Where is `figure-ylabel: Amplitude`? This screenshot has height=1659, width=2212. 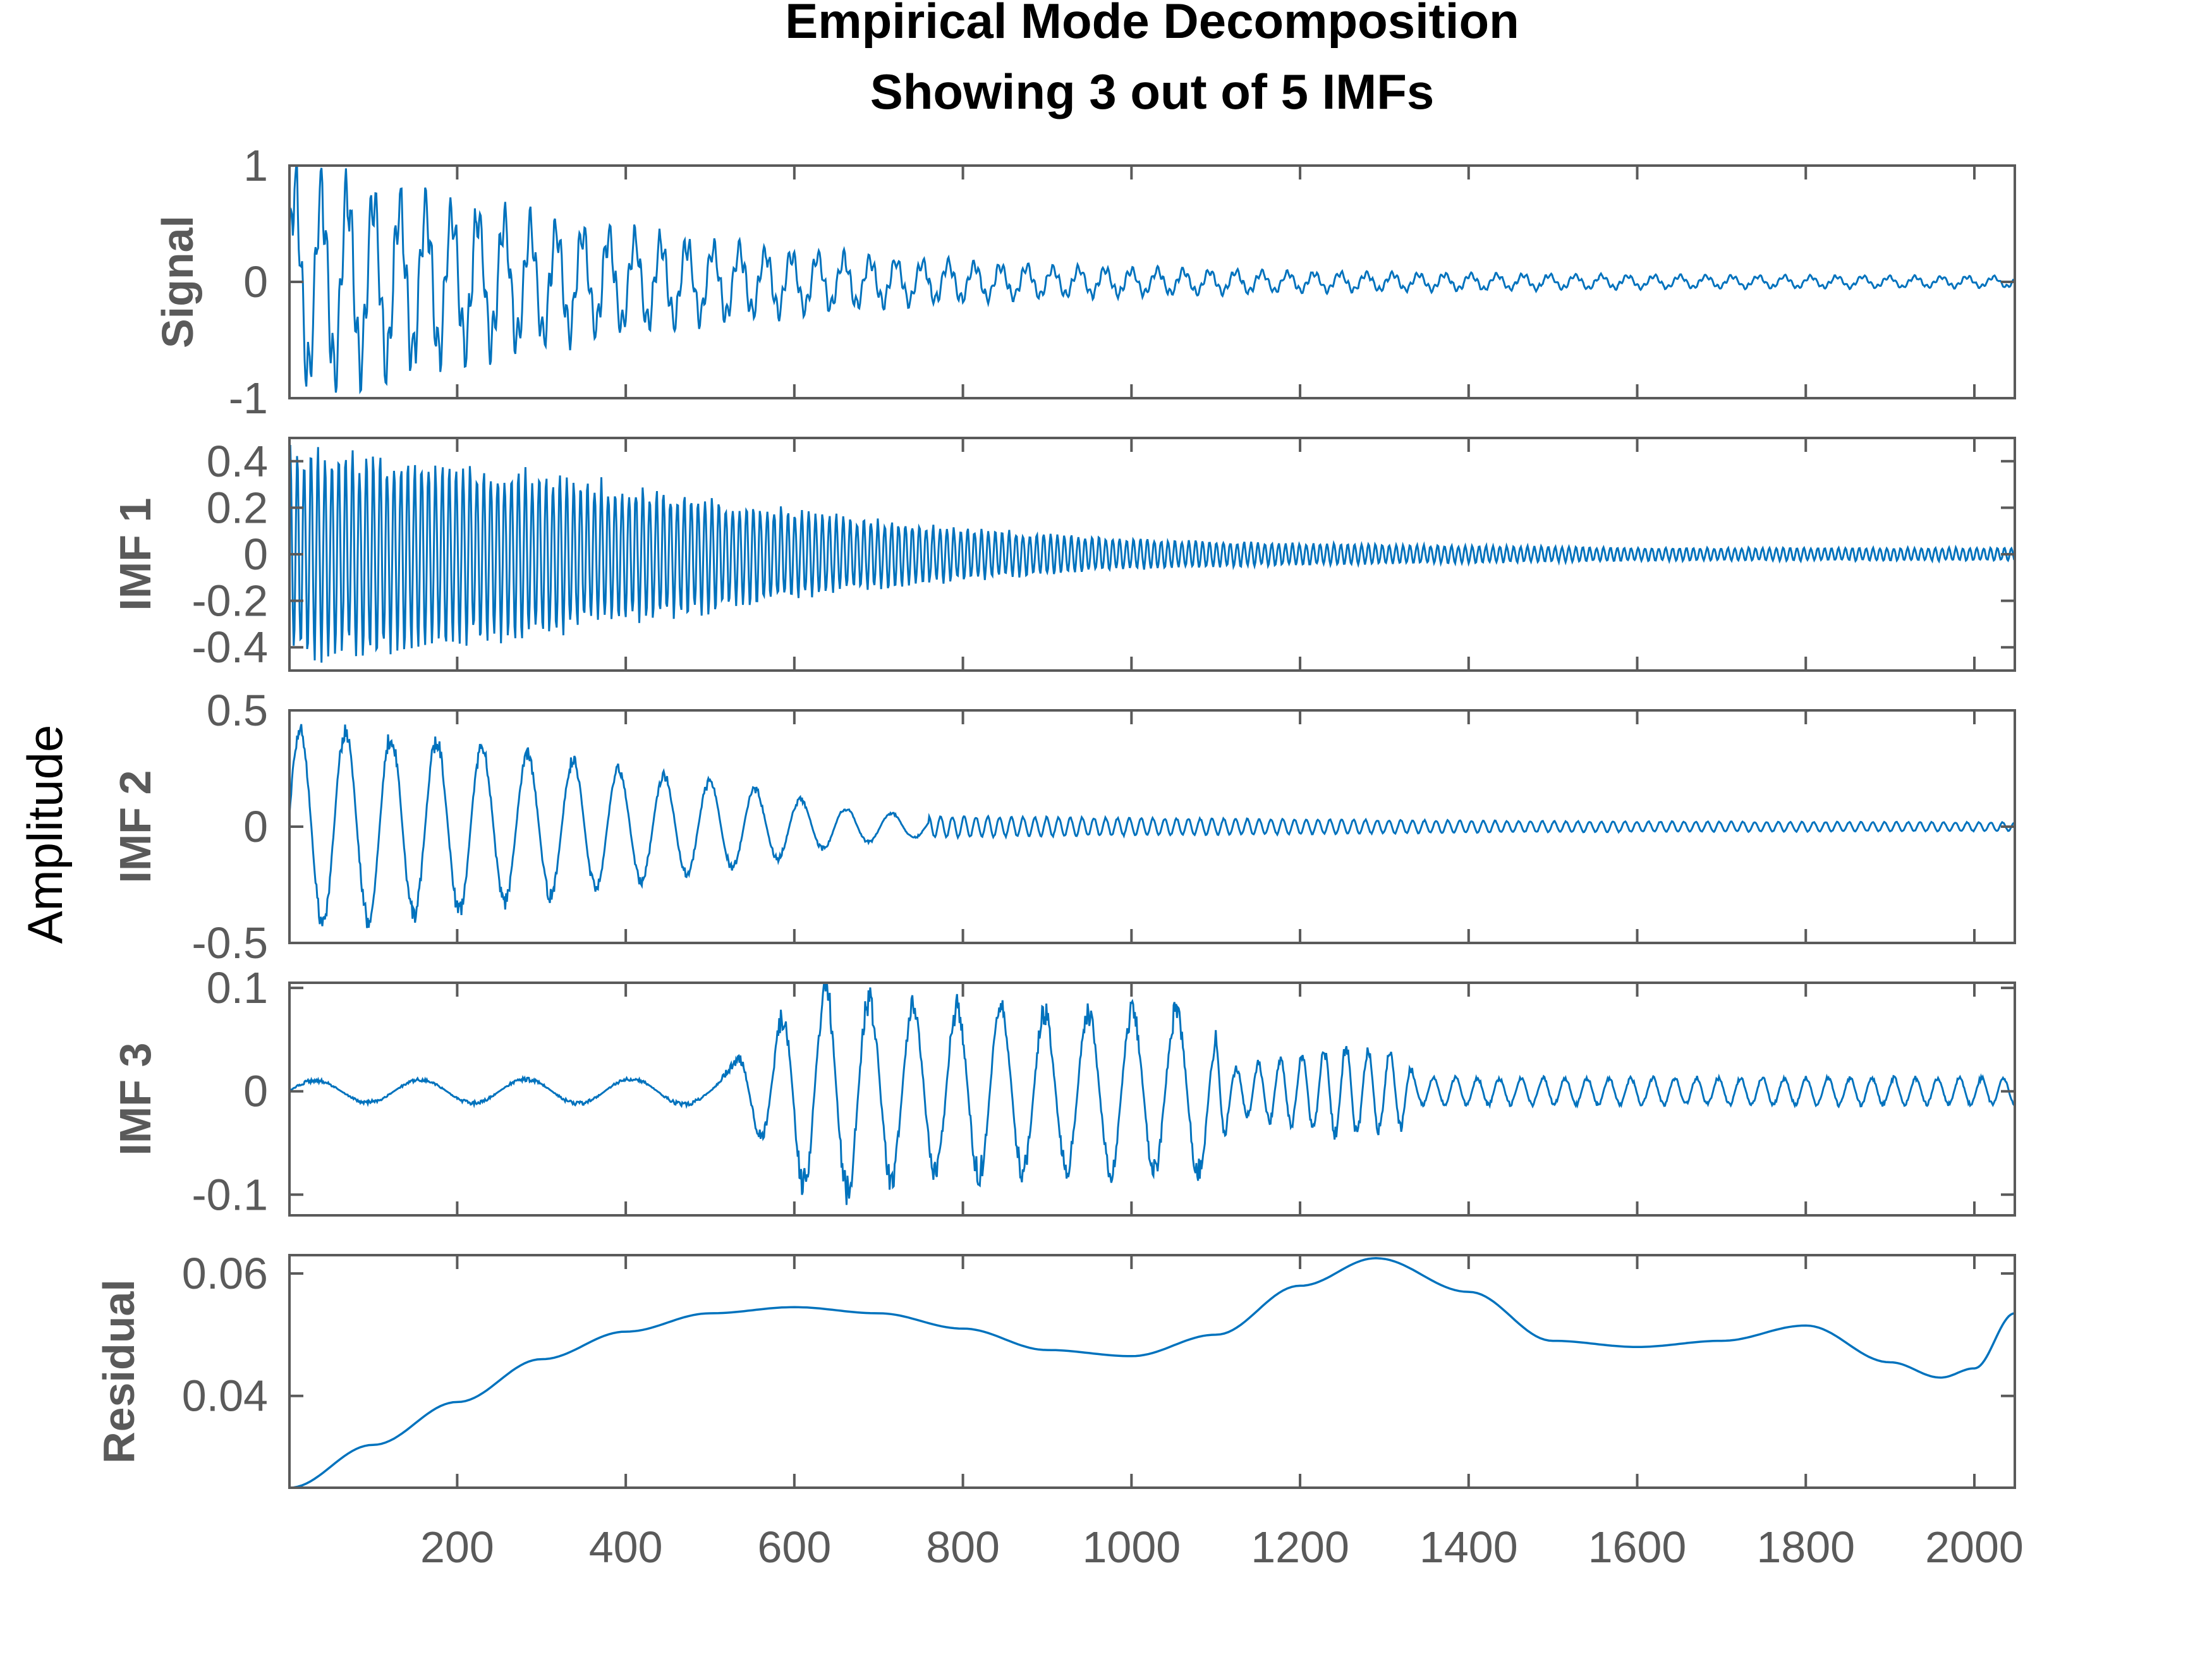
figure-ylabel: Amplitude is located at coordinates (45, 834).